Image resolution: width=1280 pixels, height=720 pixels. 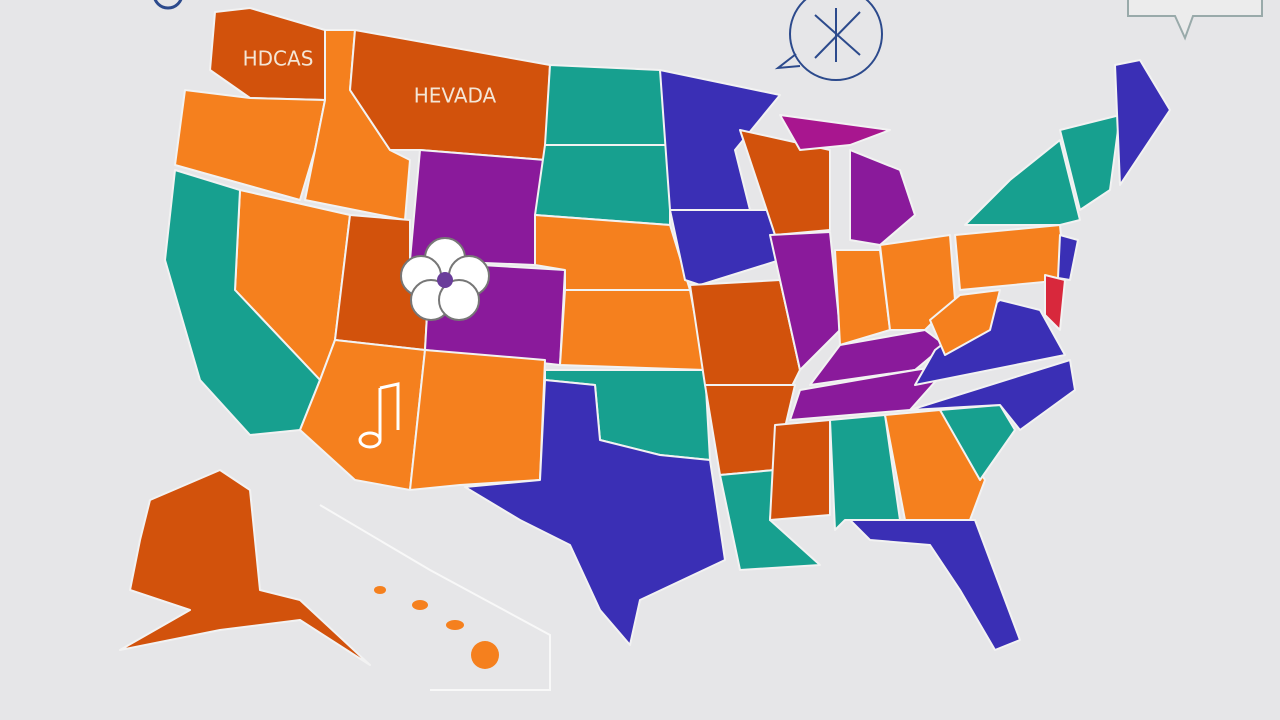 What do you see at coordinates (632, 330) in the screenshot?
I see `kansas` at bounding box center [632, 330].